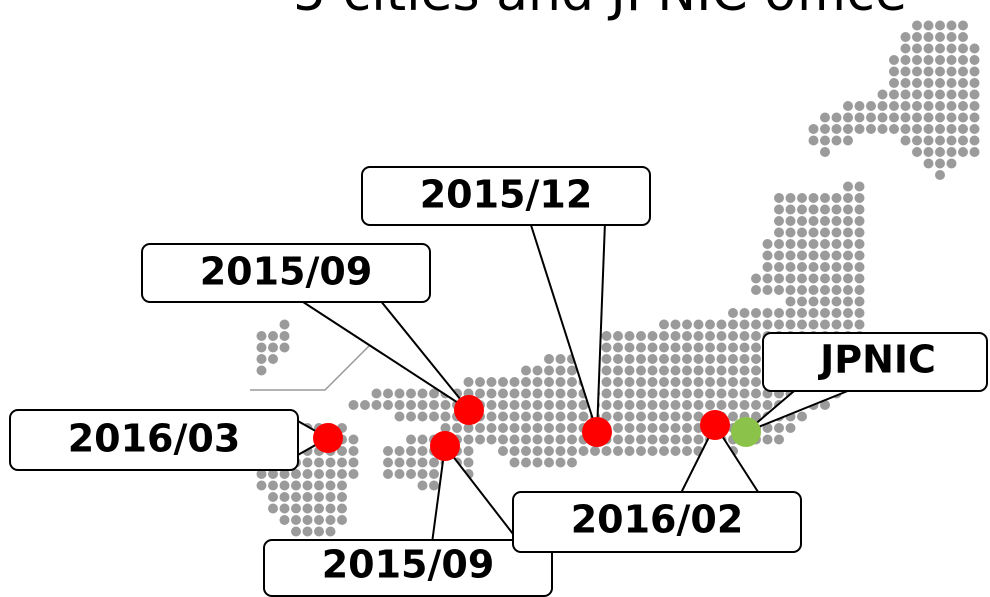 The width and height of the screenshot is (990, 597). What do you see at coordinates (876, 360) in the screenshot?
I see `callout-label: JPNIC` at bounding box center [876, 360].